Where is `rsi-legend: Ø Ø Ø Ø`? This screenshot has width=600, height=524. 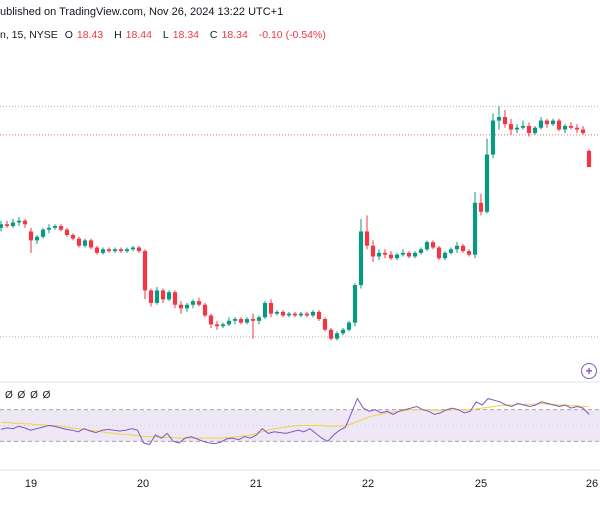
rsi-legend: Ø Ø Ø Ø is located at coordinates (28, 395).